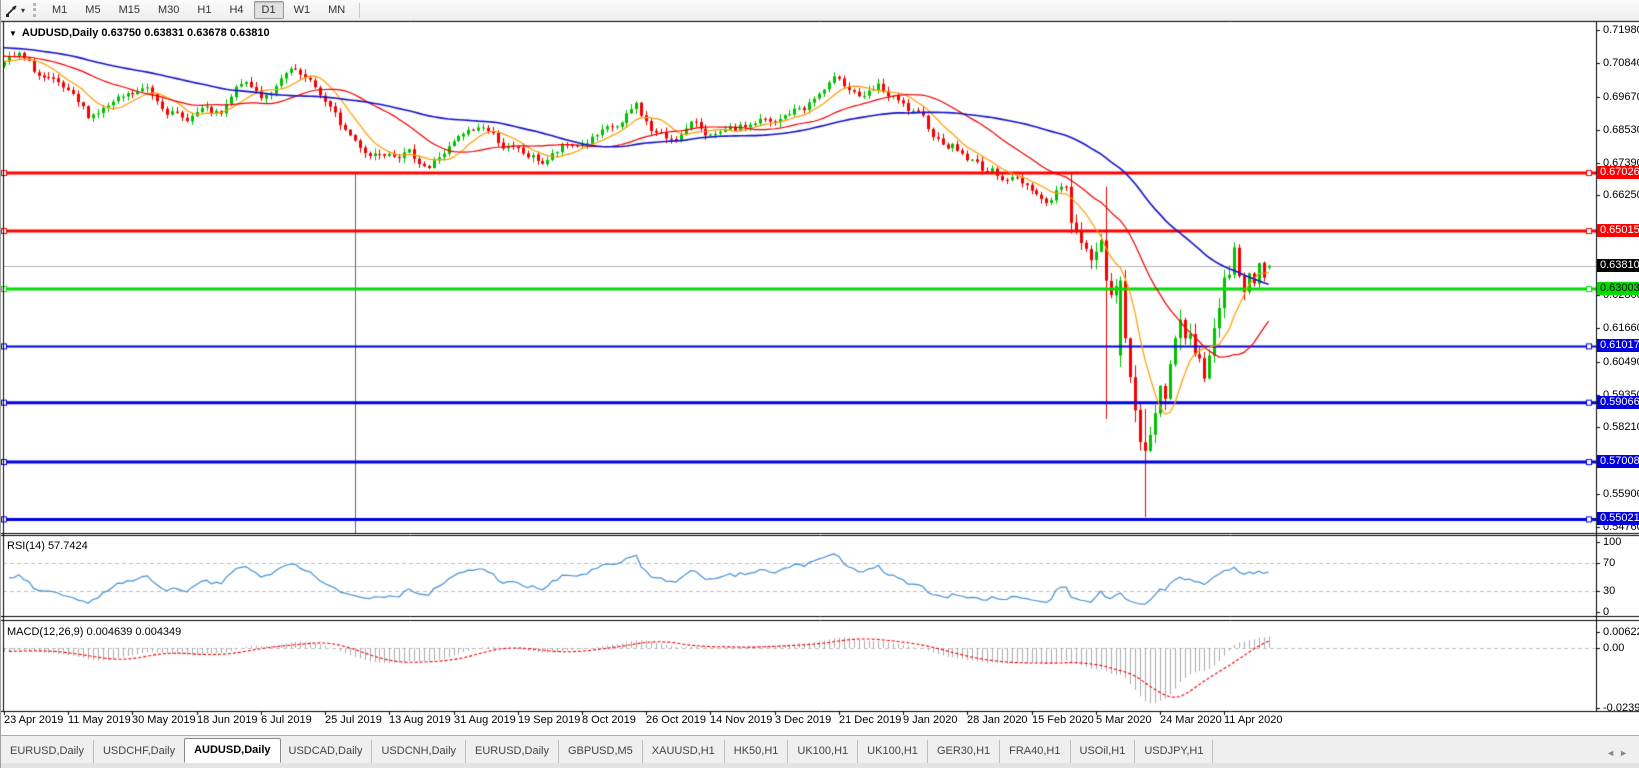  I want to click on tab-scroll-left-icon: ◄, so click(1613, 753).